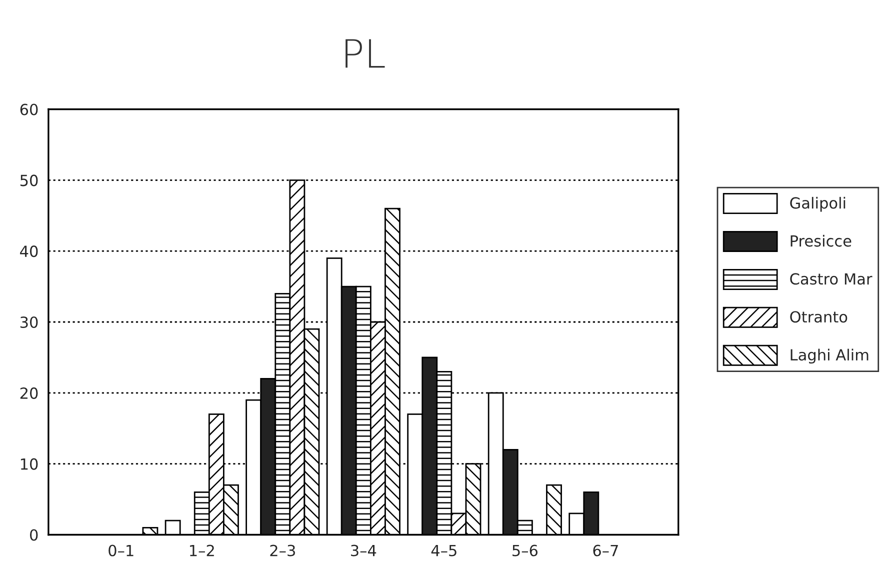 The width and height of the screenshot is (881, 575). What do you see at coordinates (282, 550) in the screenshot?
I see `x-tick-label: 2–3` at bounding box center [282, 550].